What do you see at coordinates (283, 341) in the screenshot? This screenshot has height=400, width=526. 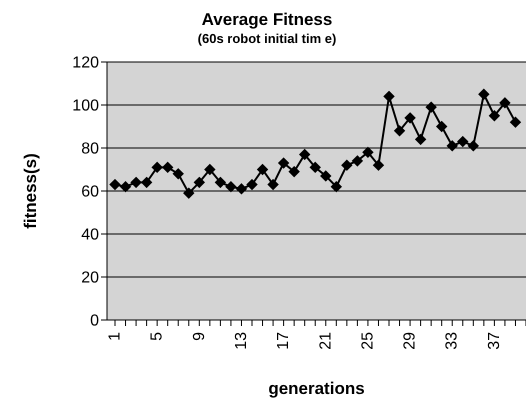 I see `x-tick-label: 17` at bounding box center [283, 341].